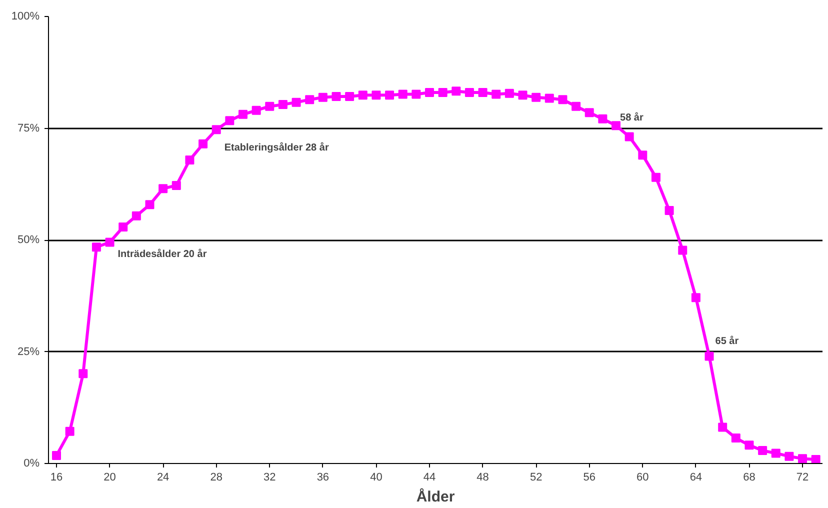  Describe the element at coordinates (749, 478) in the screenshot. I see `x-tick-label: 68` at that location.